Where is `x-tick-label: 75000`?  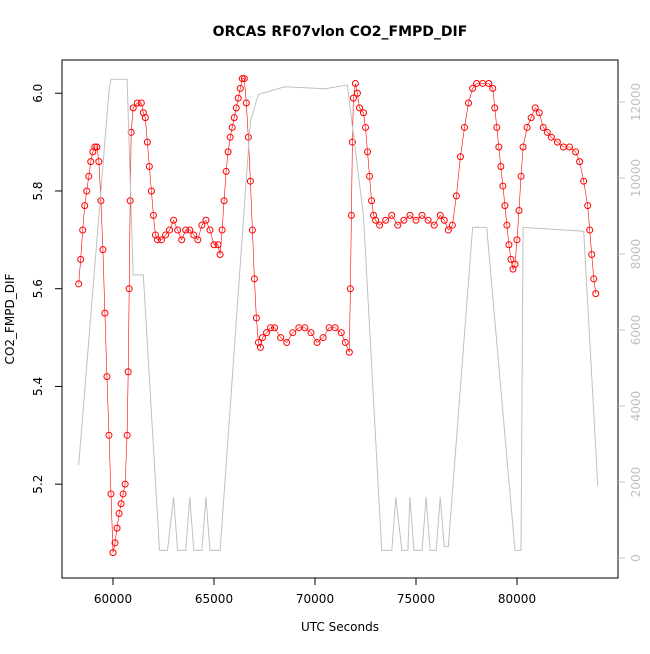 x-tick-label: 75000 is located at coordinates (416, 599).